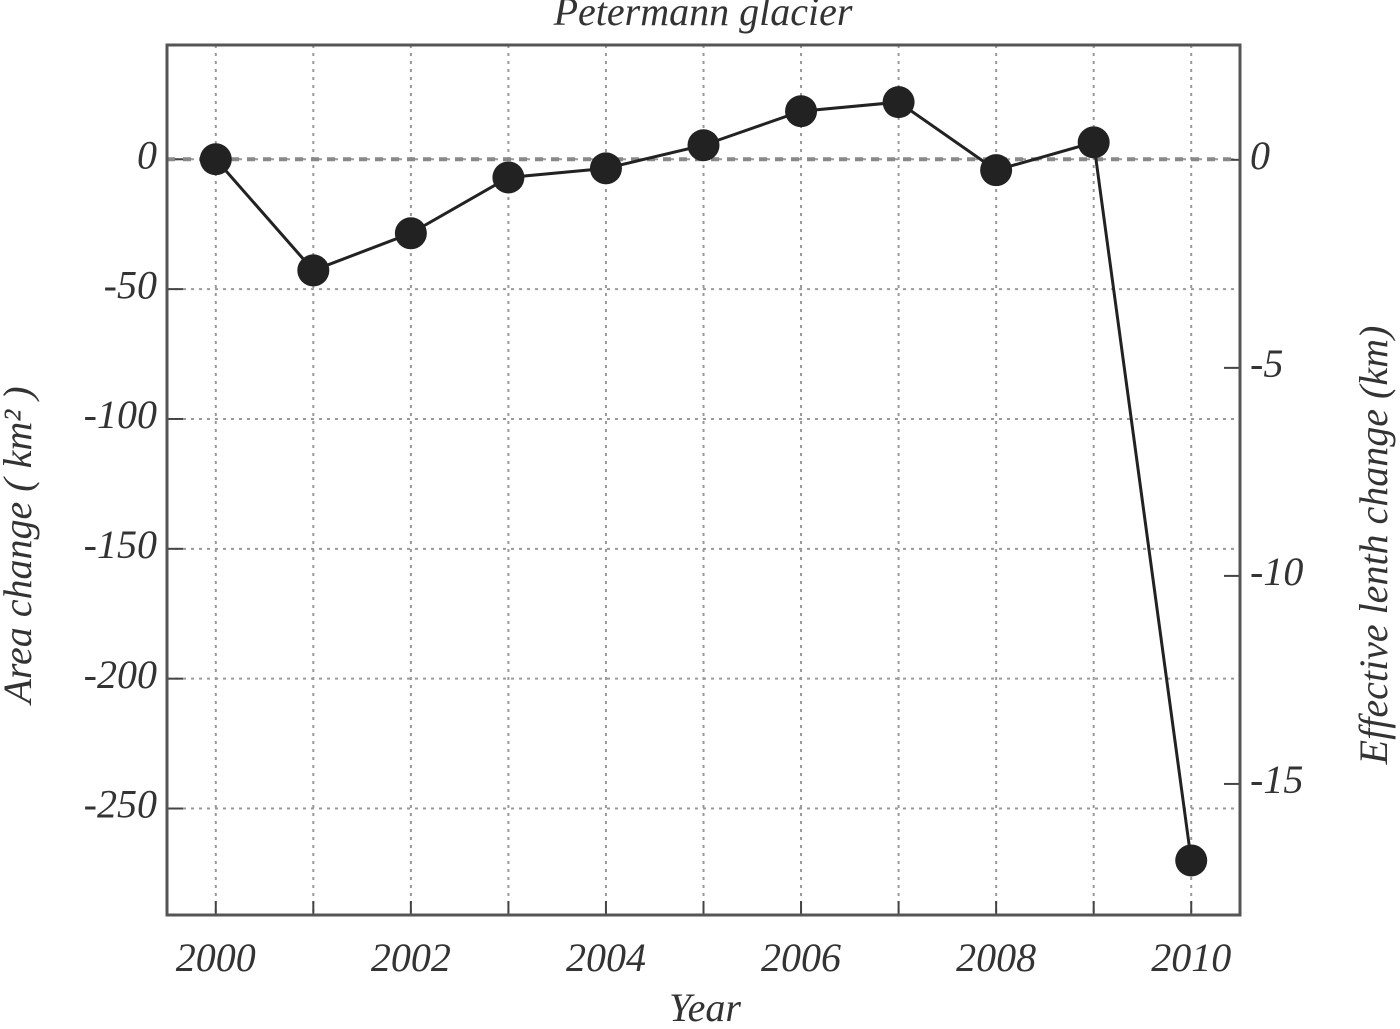 This screenshot has width=1400, height=1029. What do you see at coordinates (20, 546) in the screenshot?
I see `y-axis-label: Area change ( km² )` at bounding box center [20, 546].